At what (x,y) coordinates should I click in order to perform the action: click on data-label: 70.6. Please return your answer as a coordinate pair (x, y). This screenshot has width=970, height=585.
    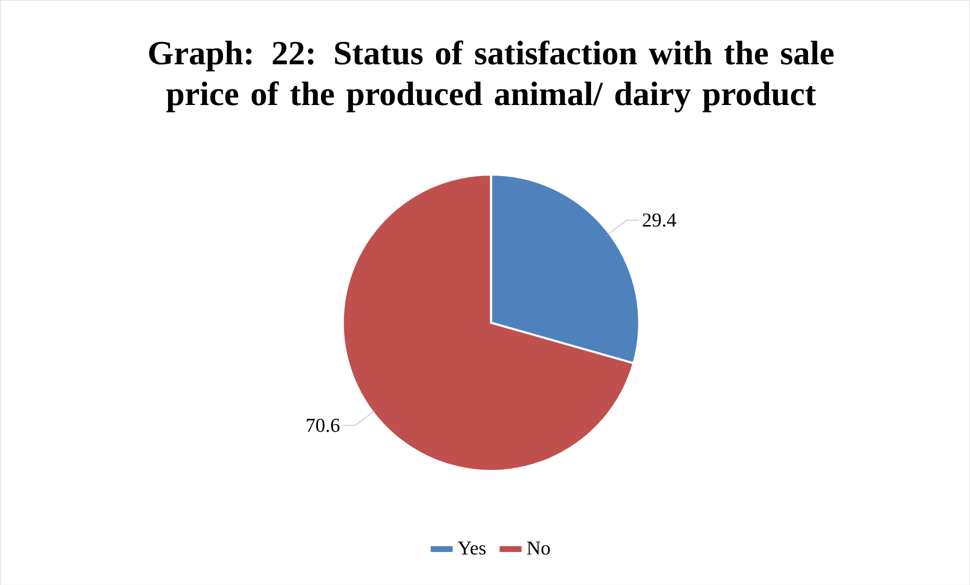
    Looking at the image, I should click on (323, 425).